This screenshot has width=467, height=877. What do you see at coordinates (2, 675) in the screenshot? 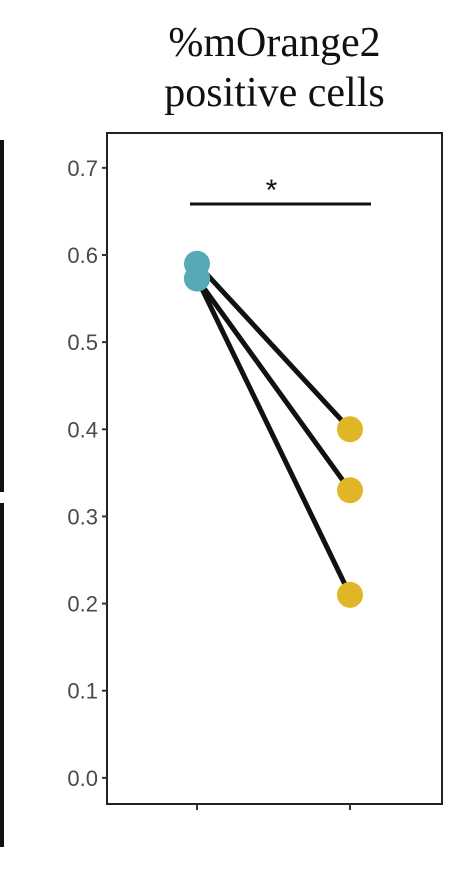
I see `left-edge-bar-bottom` at bounding box center [2, 675].